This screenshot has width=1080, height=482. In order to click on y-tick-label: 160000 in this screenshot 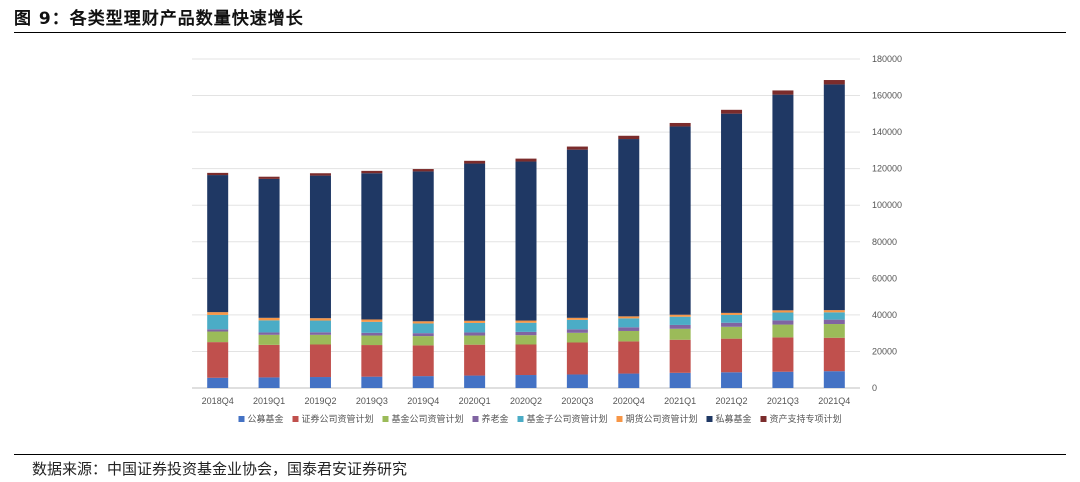, I will do `click(887, 96)`.